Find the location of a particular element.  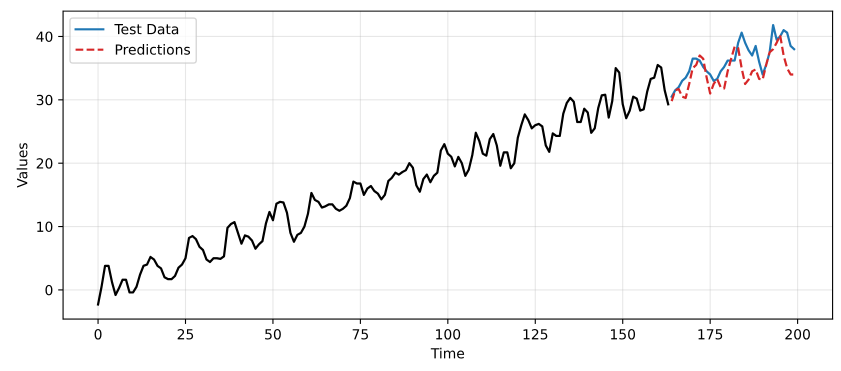

x-tick-label: 25 is located at coordinates (186, 334).